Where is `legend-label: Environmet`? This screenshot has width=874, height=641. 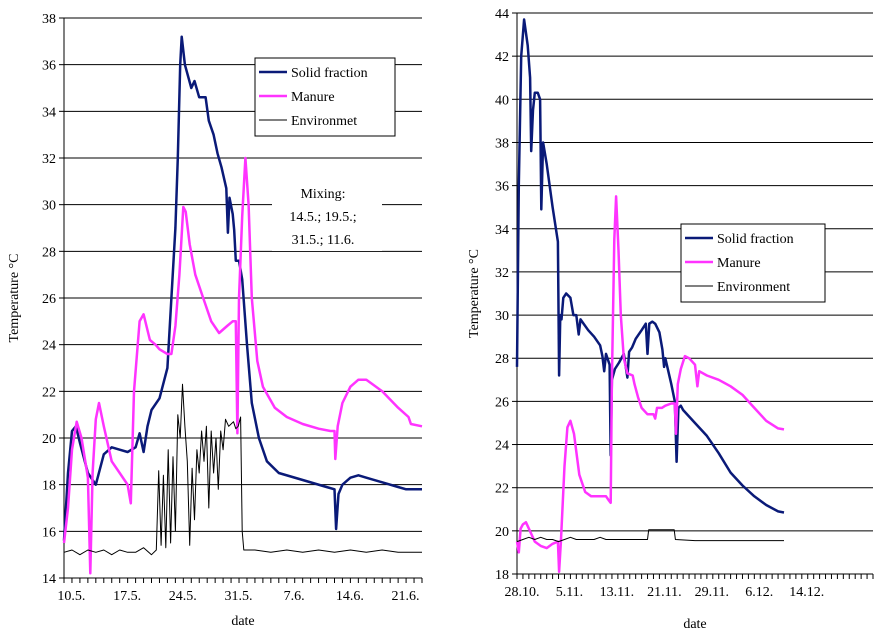 legend-label: Environmet is located at coordinates (324, 121).